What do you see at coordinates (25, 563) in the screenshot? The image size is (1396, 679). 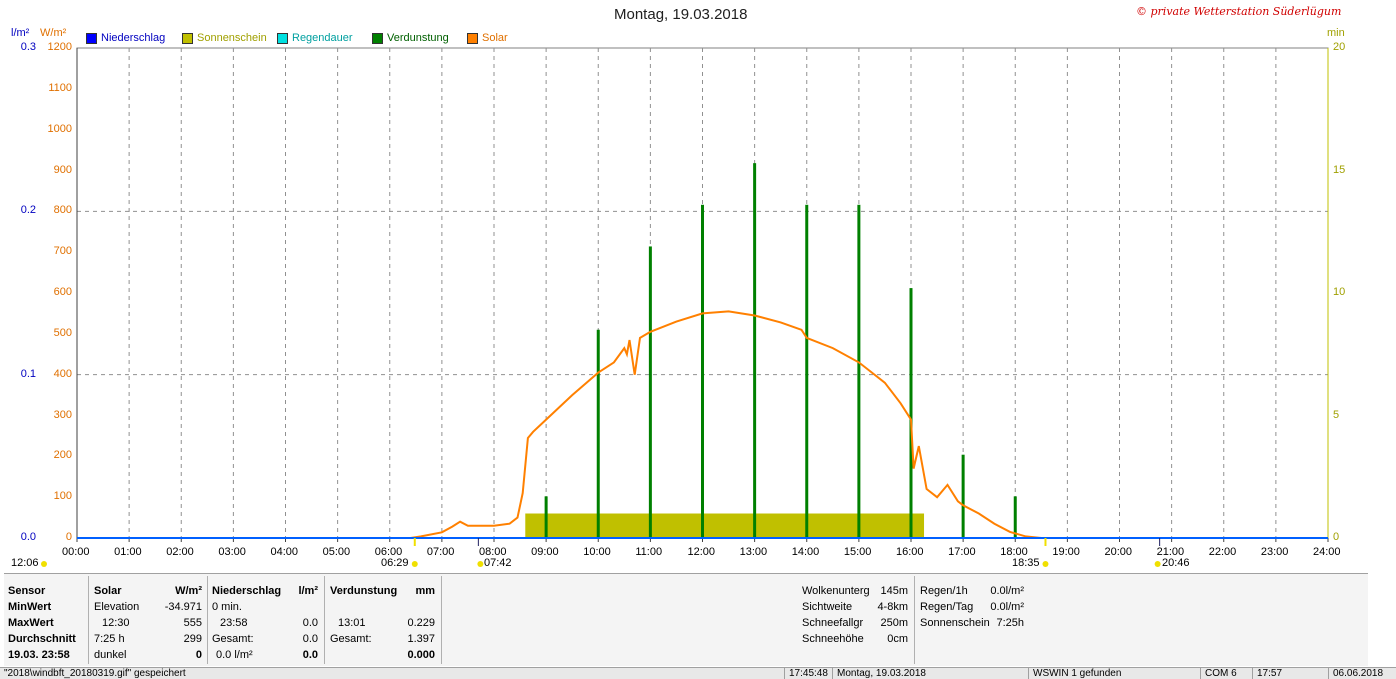 I see `moon-left-label: 12:06` at bounding box center [25, 563].